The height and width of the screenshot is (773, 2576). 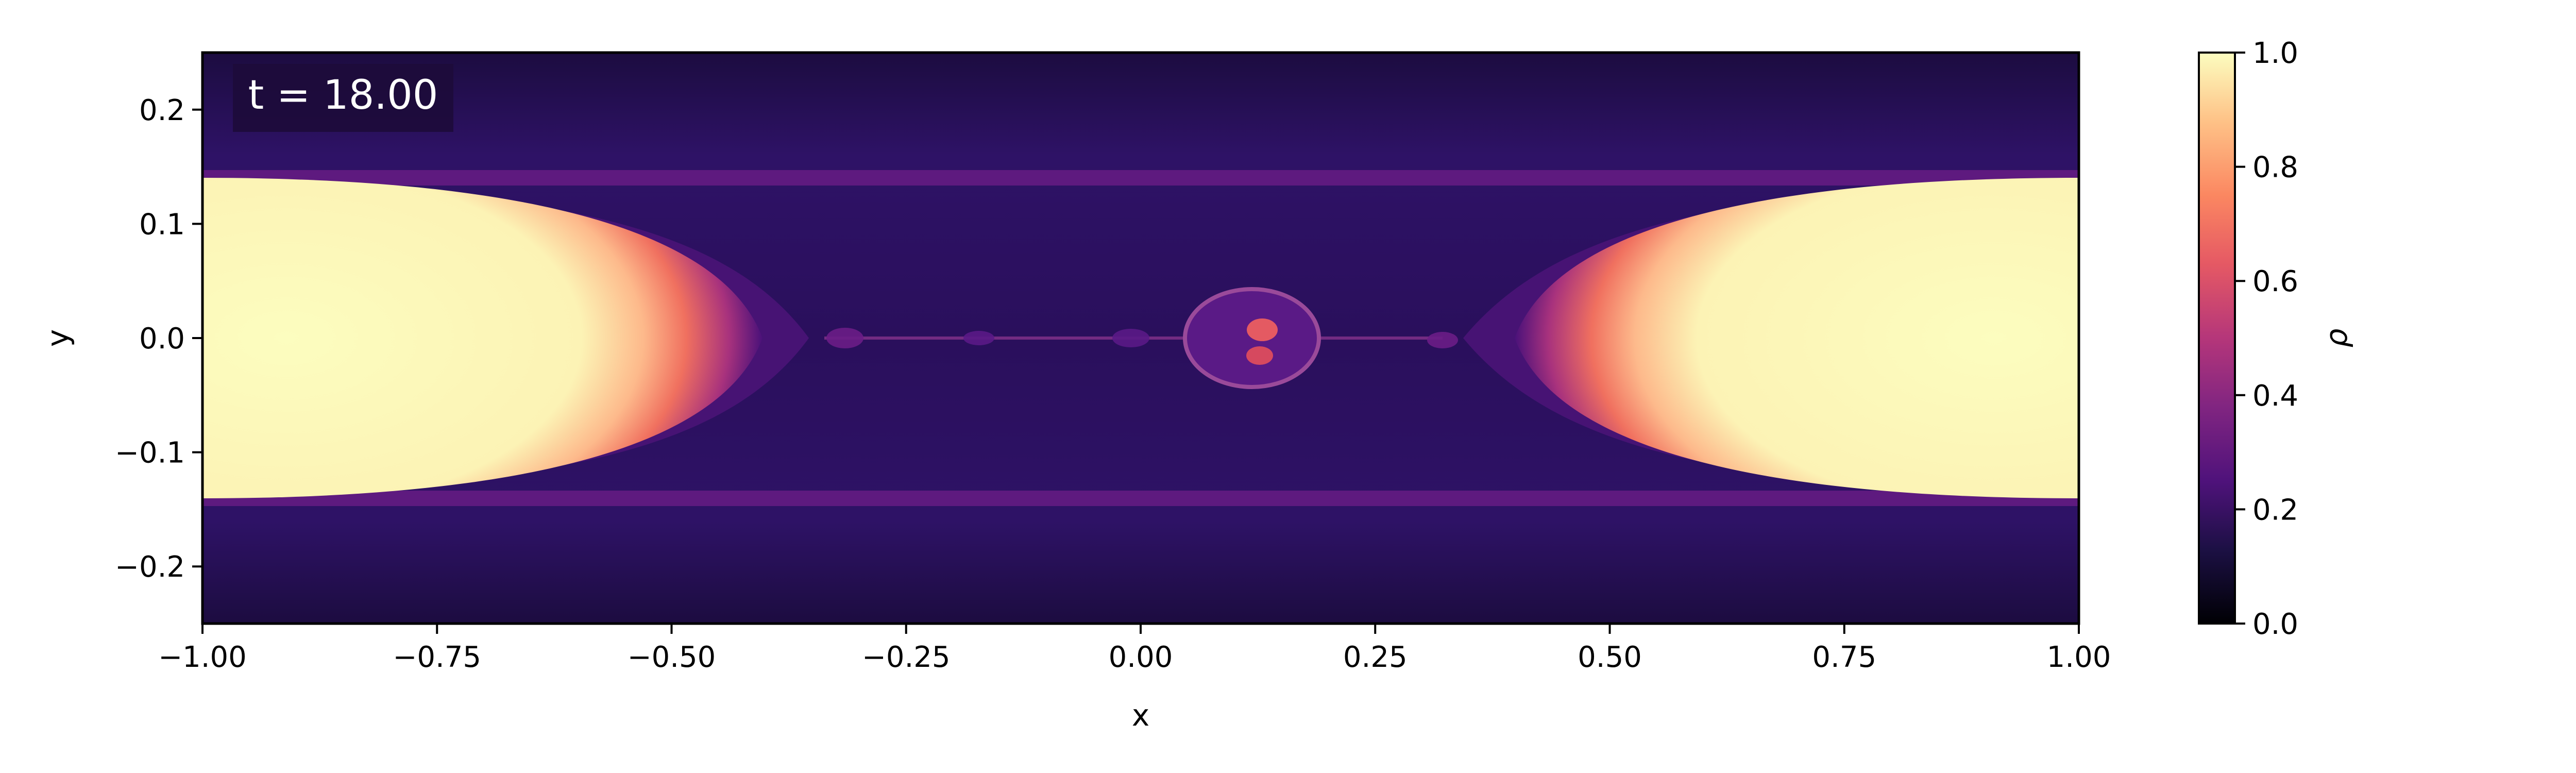 I want to click on colorbar-tick-label: 0.2, so click(x=2275, y=510).